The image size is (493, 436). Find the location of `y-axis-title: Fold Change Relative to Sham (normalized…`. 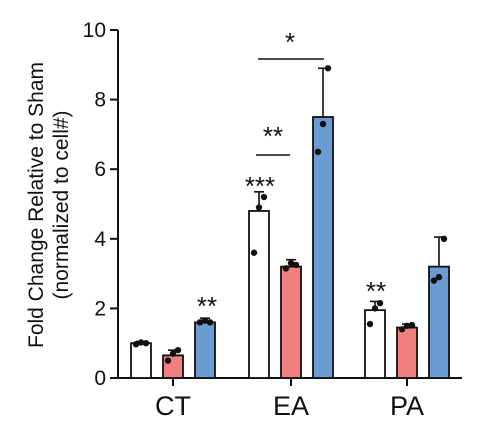

y-axis-title: Fold Change Relative to Sham (normalized… is located at coordinates (49, 205).